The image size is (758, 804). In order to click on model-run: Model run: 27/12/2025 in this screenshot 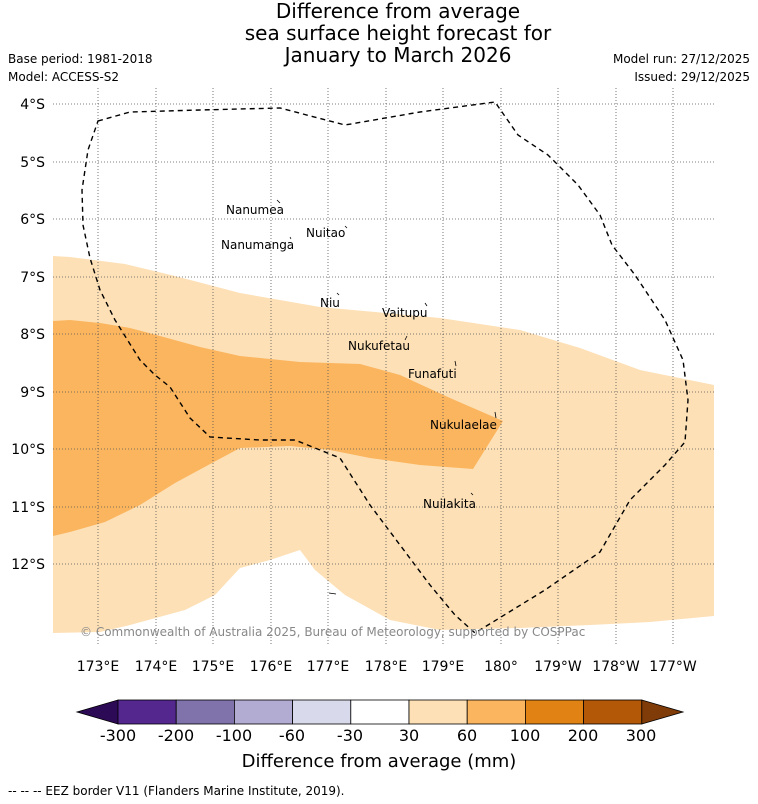, I will do `click(681, 59)`.